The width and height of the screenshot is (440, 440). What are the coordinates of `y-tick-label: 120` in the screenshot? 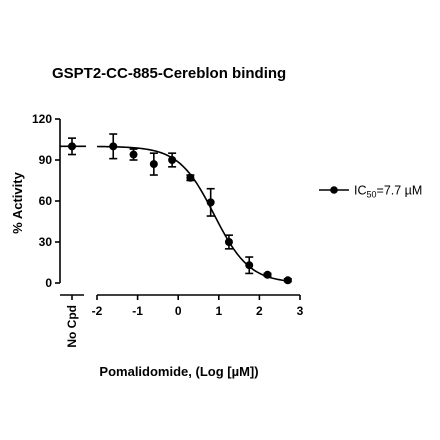 It's located at (42, 119).